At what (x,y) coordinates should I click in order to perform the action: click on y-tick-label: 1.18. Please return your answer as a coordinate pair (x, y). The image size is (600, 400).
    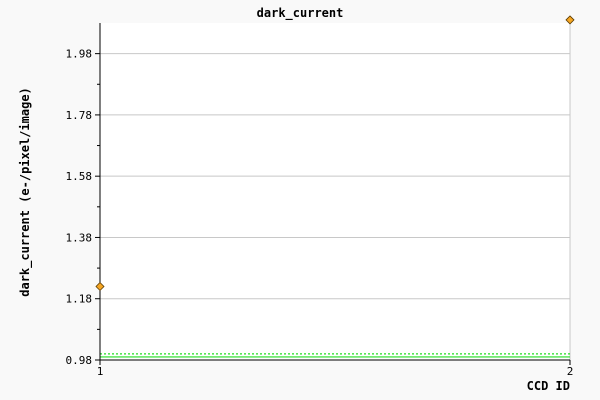
    Looking at the image, I should click on (79, 299).